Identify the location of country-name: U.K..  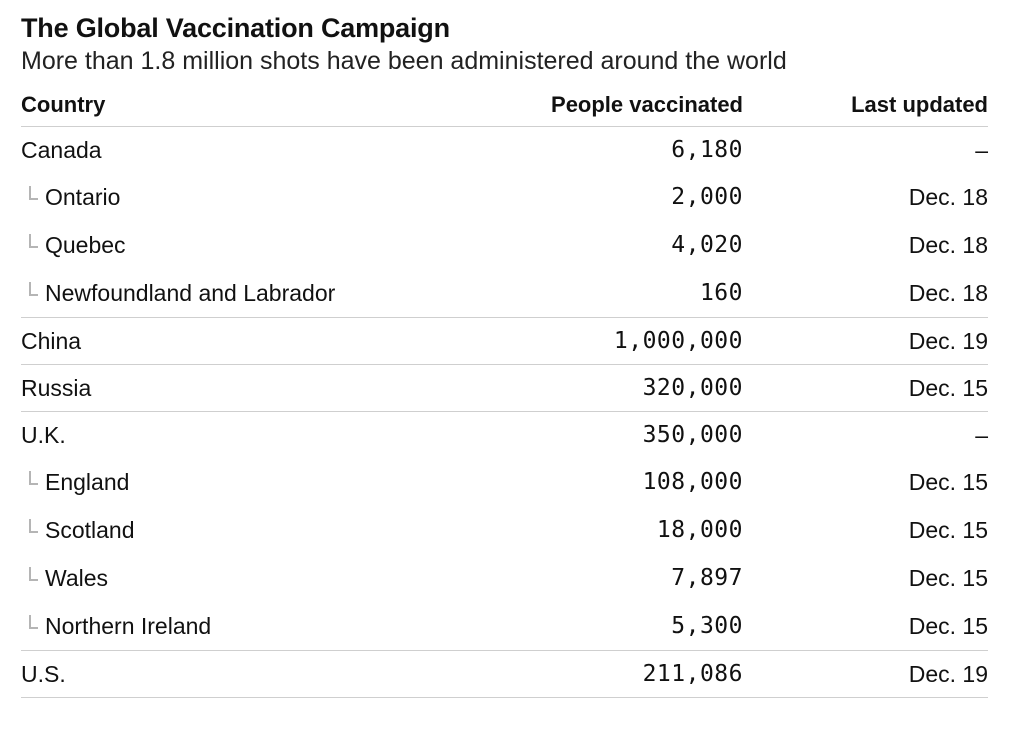
(43, 434).